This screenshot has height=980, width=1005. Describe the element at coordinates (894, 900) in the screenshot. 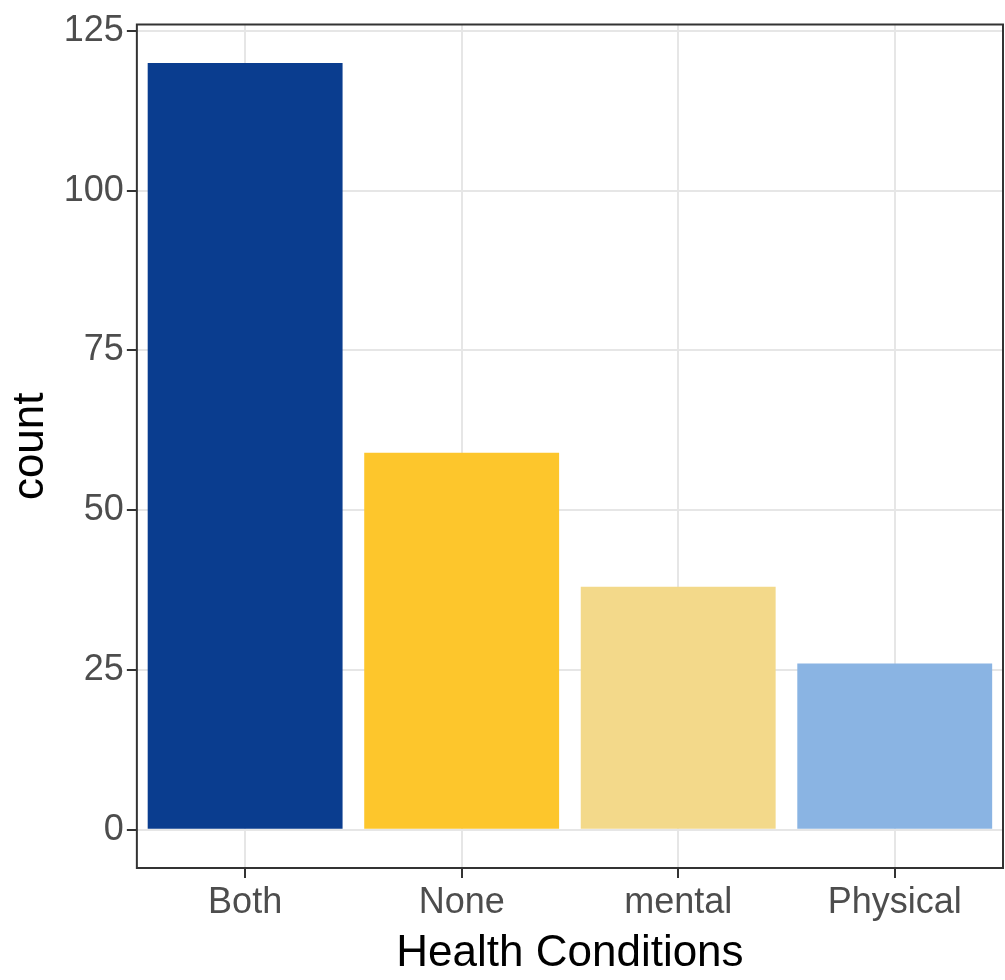

I see `x-tick-label: Physical` at that location.